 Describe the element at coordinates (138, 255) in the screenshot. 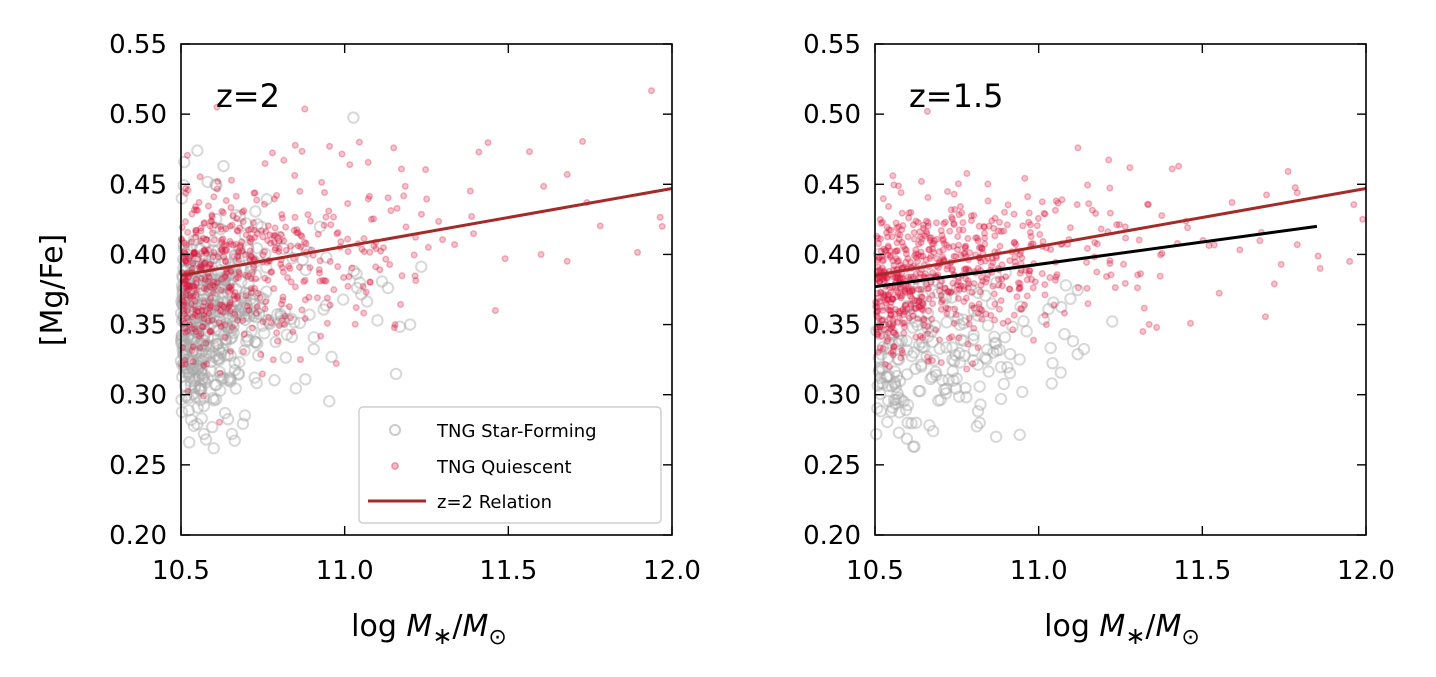

I see `y-tick-label: 0.40` at that location.